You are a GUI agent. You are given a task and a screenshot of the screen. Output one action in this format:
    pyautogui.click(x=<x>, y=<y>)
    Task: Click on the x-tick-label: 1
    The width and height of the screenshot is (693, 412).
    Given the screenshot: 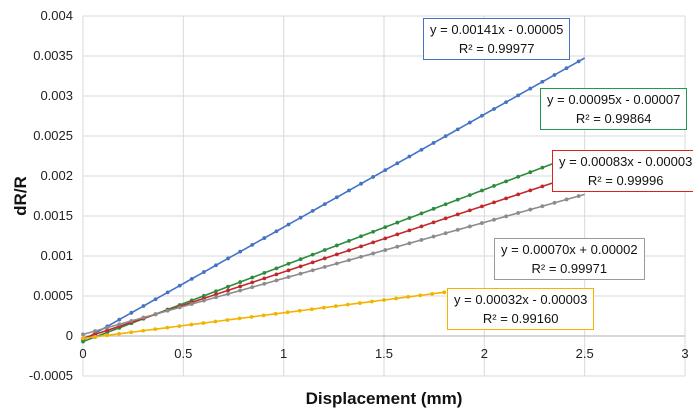 What is the action you would take?
    pyautogui.click(x=283, y=353)
    